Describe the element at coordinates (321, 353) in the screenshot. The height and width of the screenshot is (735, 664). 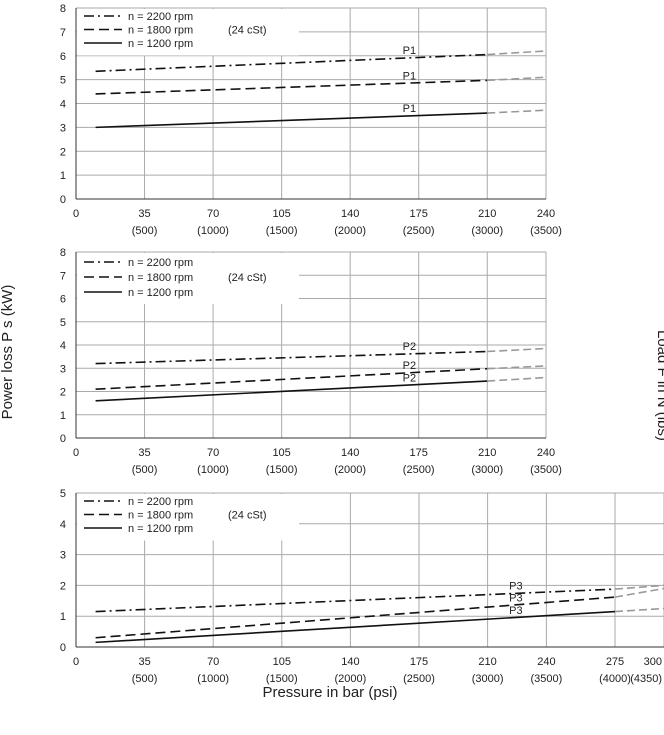
I see `series-dashdot: P2` at that location.